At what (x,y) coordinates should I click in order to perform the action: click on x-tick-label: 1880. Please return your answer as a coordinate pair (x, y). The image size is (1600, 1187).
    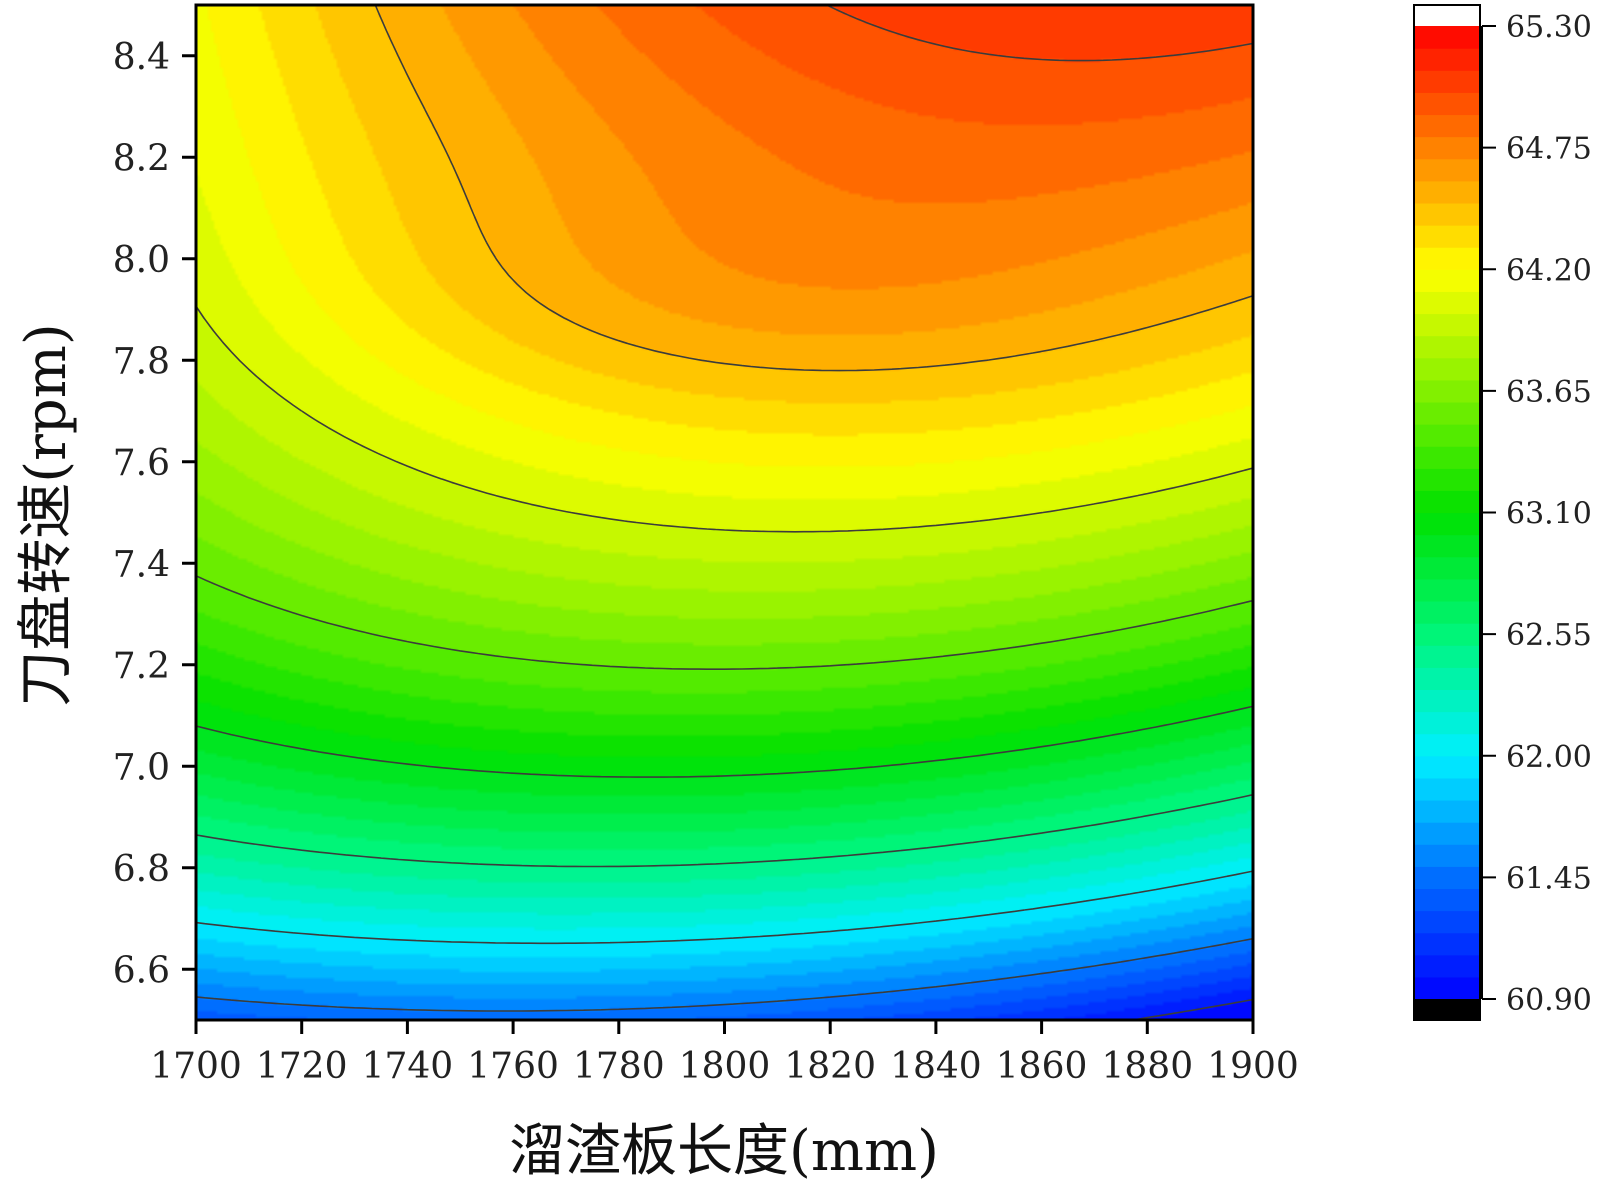
    Looking at the image, I should click on (1147, 1066).